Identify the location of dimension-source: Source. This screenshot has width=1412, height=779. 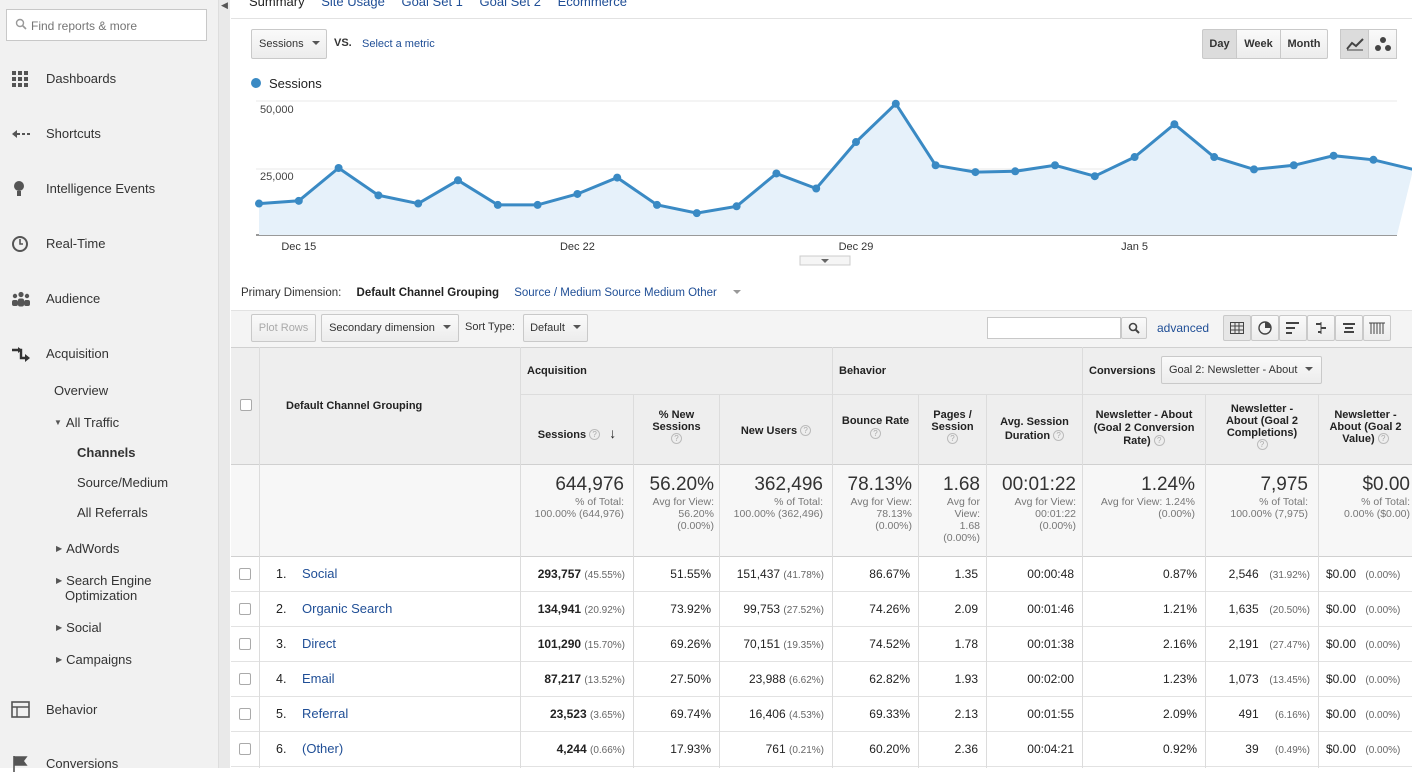
(622, 293).